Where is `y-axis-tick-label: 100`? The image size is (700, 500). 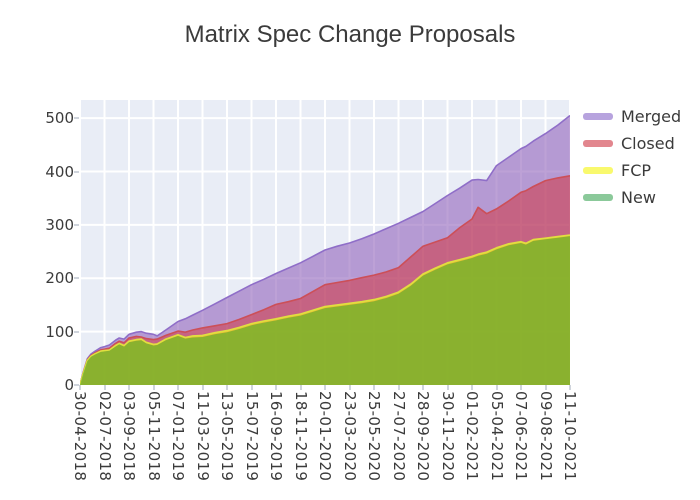 y-axis-tick-label: 100 is located at coordinates (59, 331).